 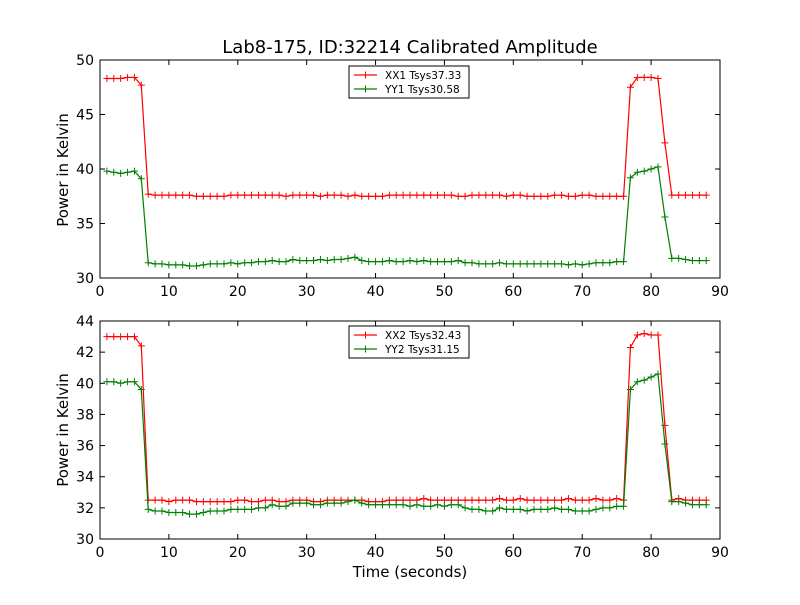 I want to click on x-tick-label: 90, so click(x=720, y=553).